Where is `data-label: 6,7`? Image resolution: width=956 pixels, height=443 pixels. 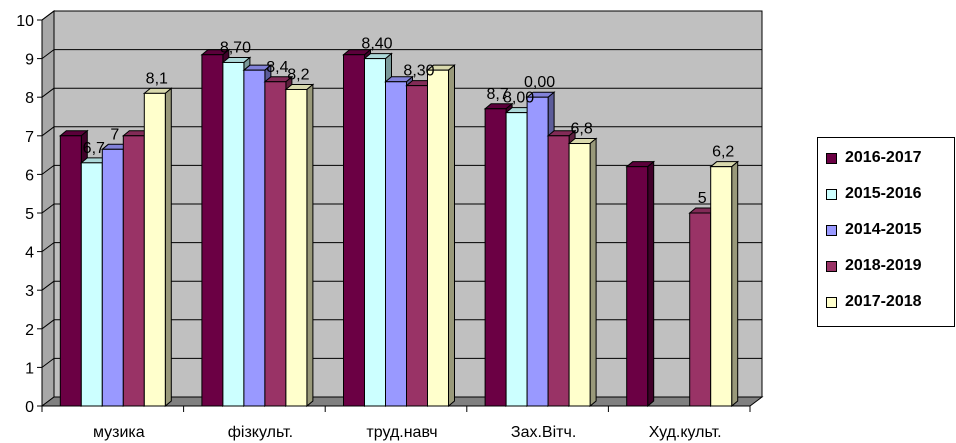
data-label: 6,7 is located at coordinates (94, 148).